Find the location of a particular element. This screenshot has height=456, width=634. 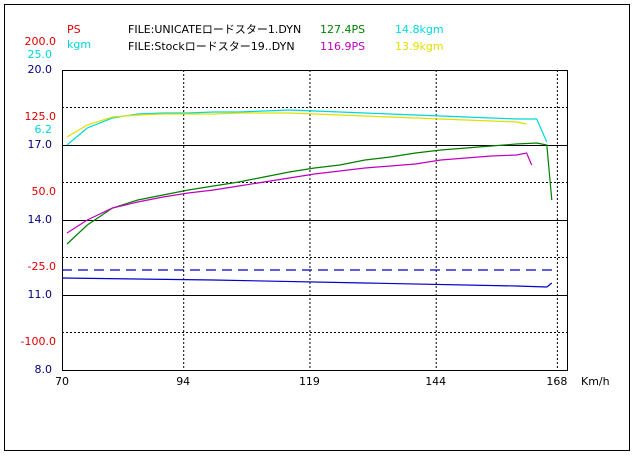

file-kgm: 14.8kgm is located at coordinates (419, 29).